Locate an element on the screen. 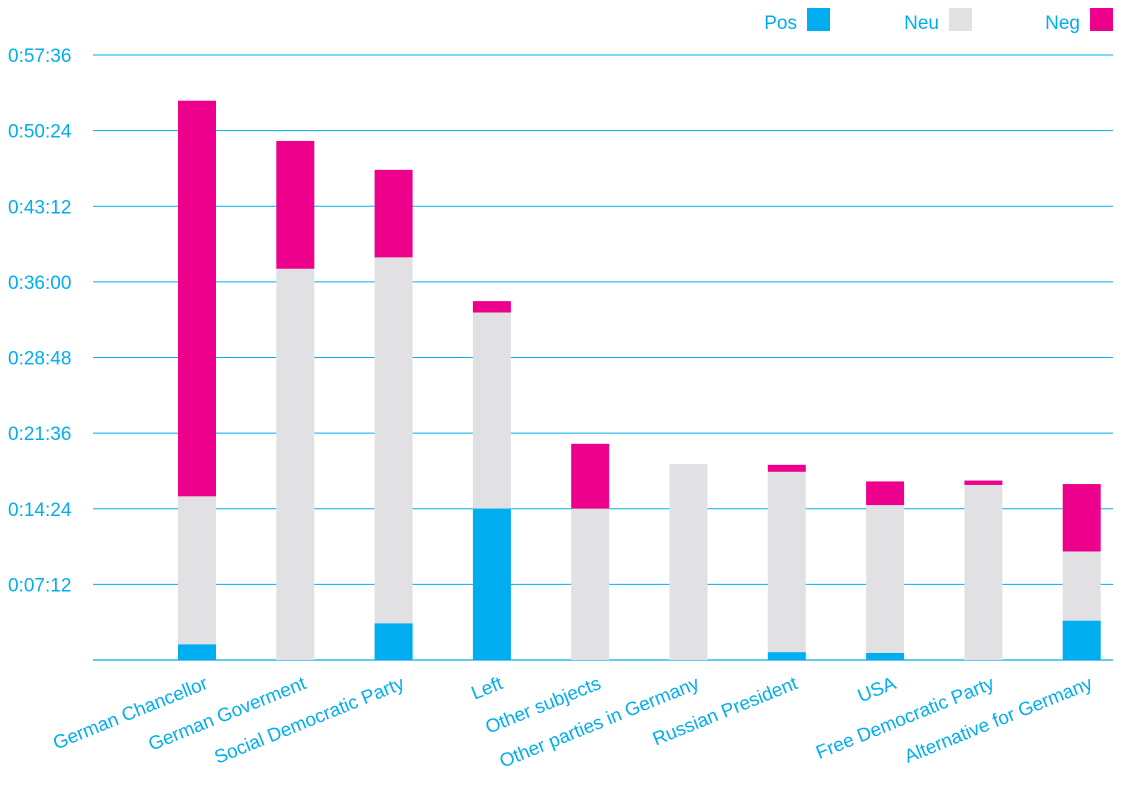 The height and width of the screenshot is (789, 1122). legend-swatch-neg is located at coordinates (1101, 19).